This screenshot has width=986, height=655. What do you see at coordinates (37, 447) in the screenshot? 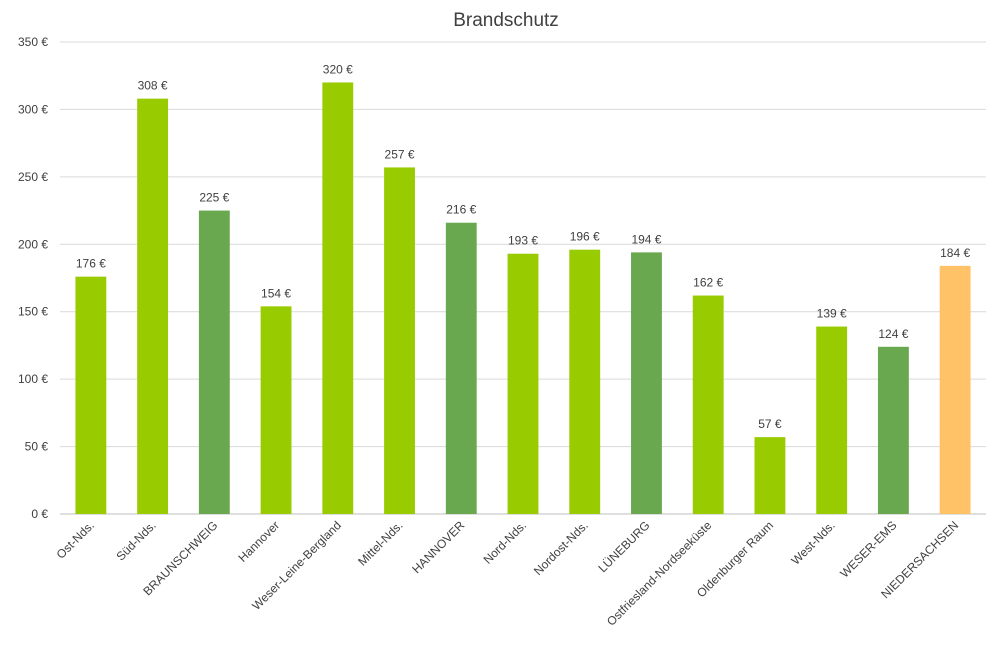
I see `y-tick-label: 50 €` at bounding box center [37, 447].